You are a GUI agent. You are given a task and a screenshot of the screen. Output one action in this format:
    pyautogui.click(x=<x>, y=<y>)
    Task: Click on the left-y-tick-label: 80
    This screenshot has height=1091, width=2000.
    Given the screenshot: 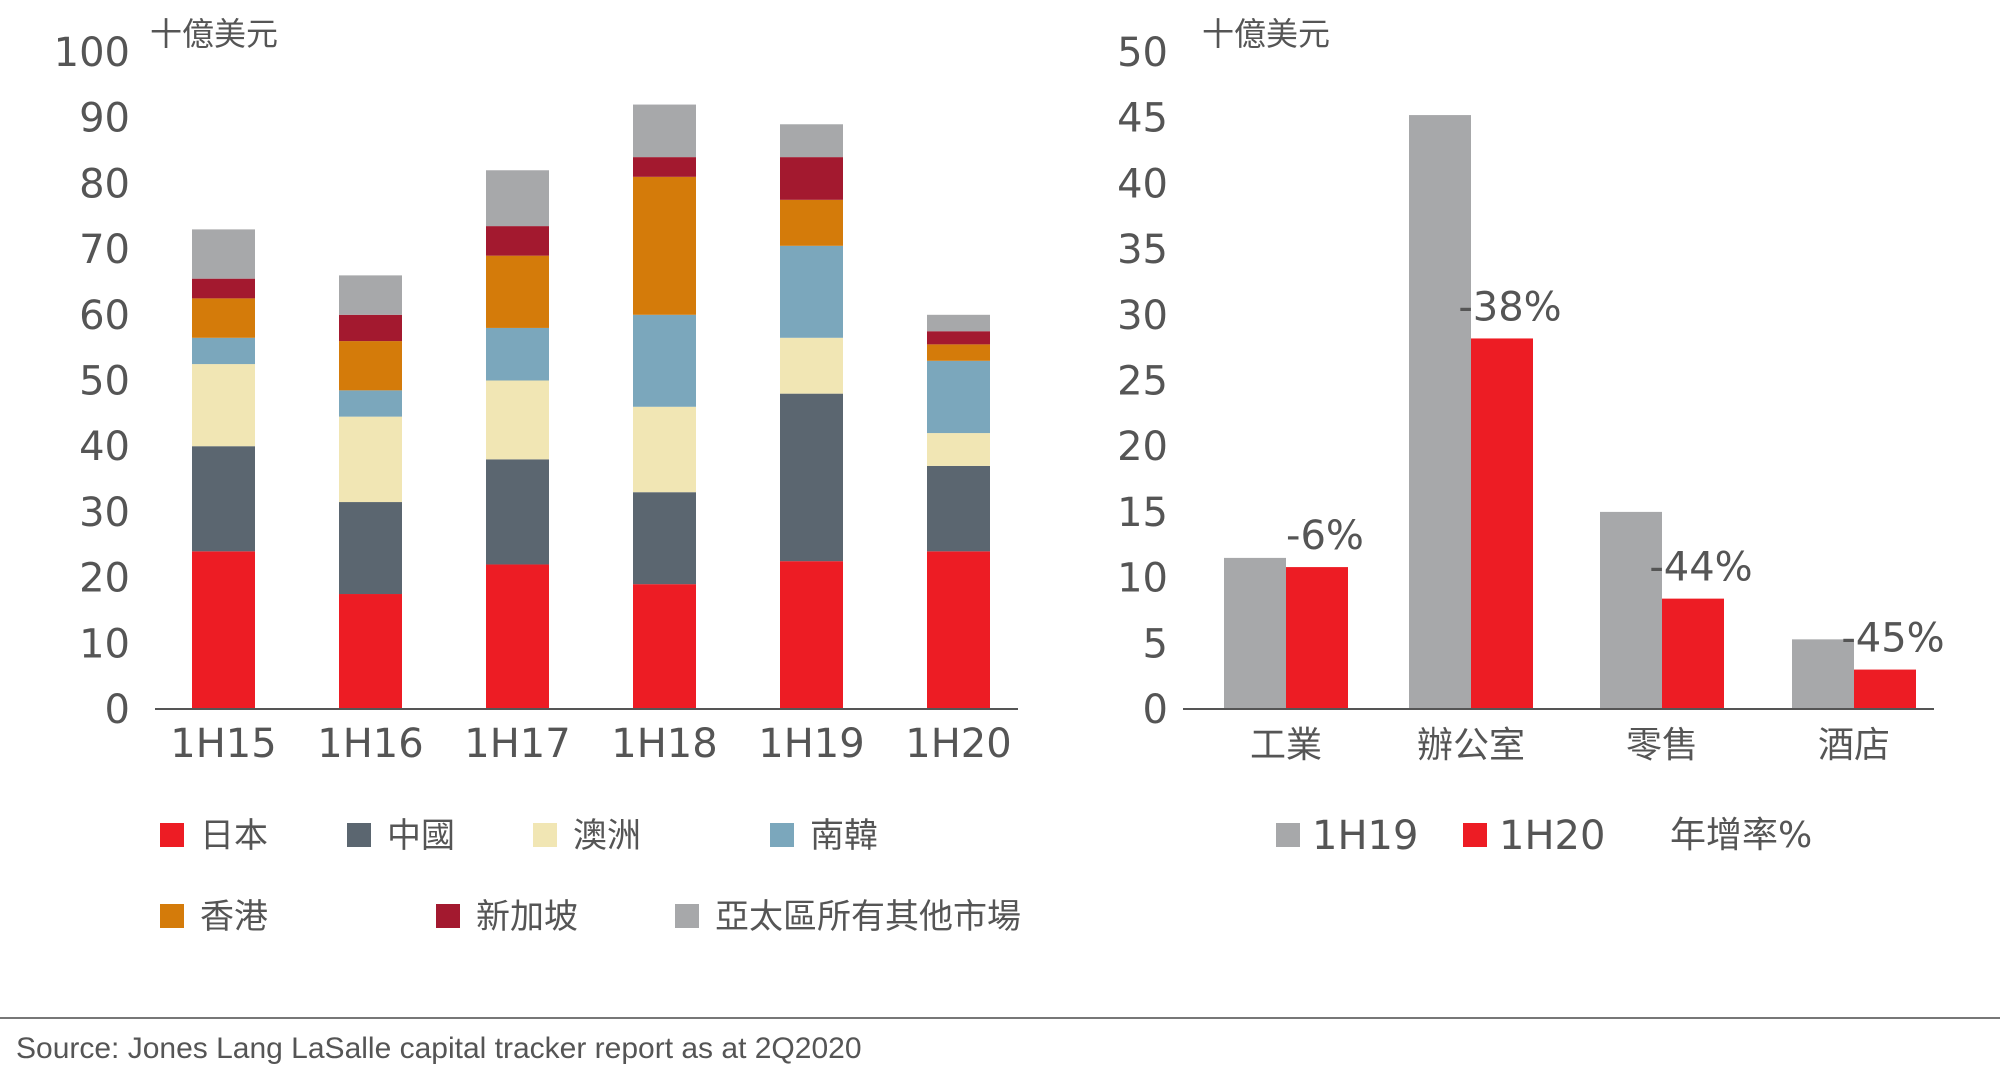 What is the action you would take?
    pyautogui.click(x=104, y=184)
    